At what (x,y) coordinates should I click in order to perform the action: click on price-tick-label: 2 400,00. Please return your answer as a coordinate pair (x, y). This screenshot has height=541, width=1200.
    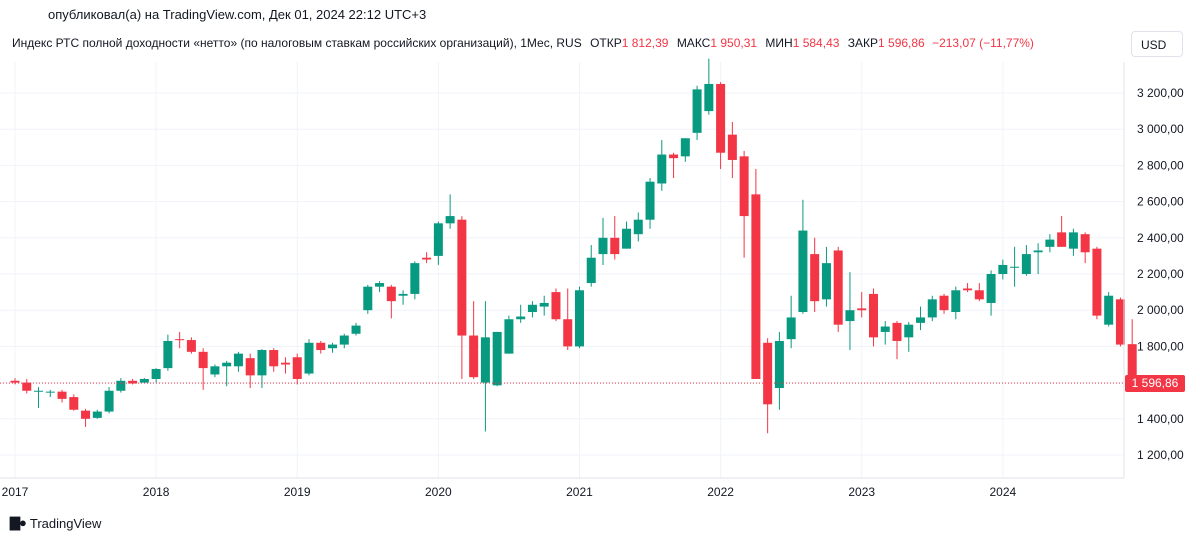
    Looking at the image, I should click on (1160, 238).